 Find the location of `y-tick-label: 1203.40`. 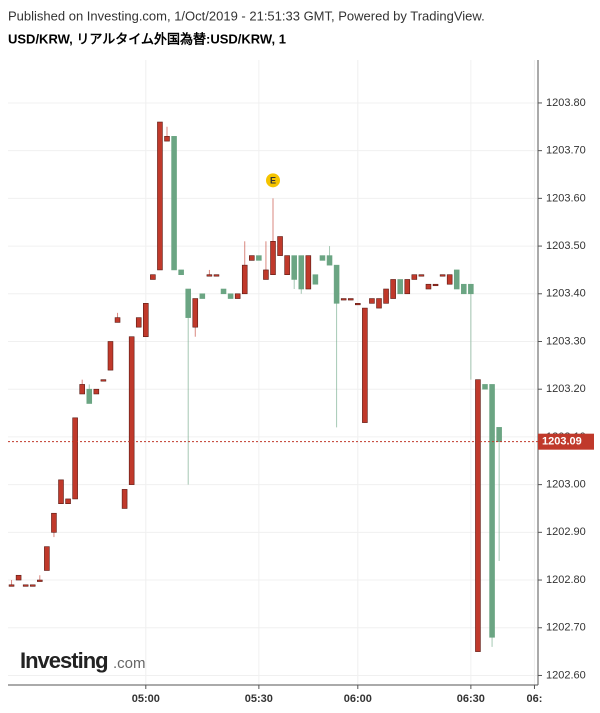

y-tick-label: 1203.40 is located at coordinates (566, 294).